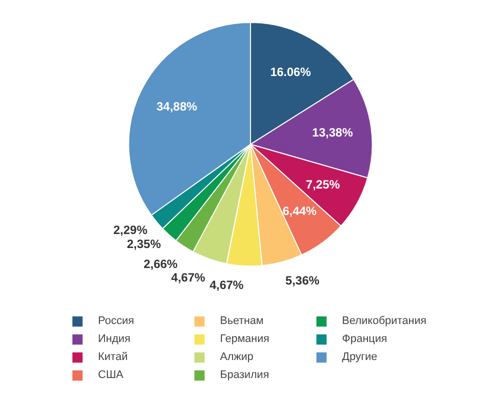  Describe the element at coordinates (115, 339) in the screenshot. I see `legend-label: Индия` at that location.